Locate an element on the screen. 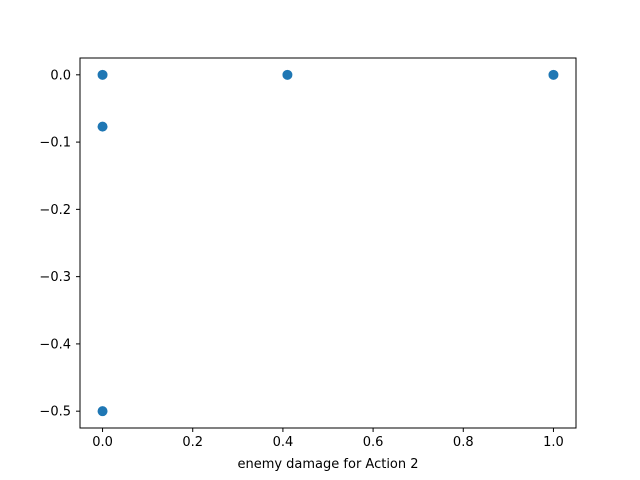  x-axis: 0.0 0.2 0.4 0.6 0.8 1.0 is located at coordinates (328, 439).